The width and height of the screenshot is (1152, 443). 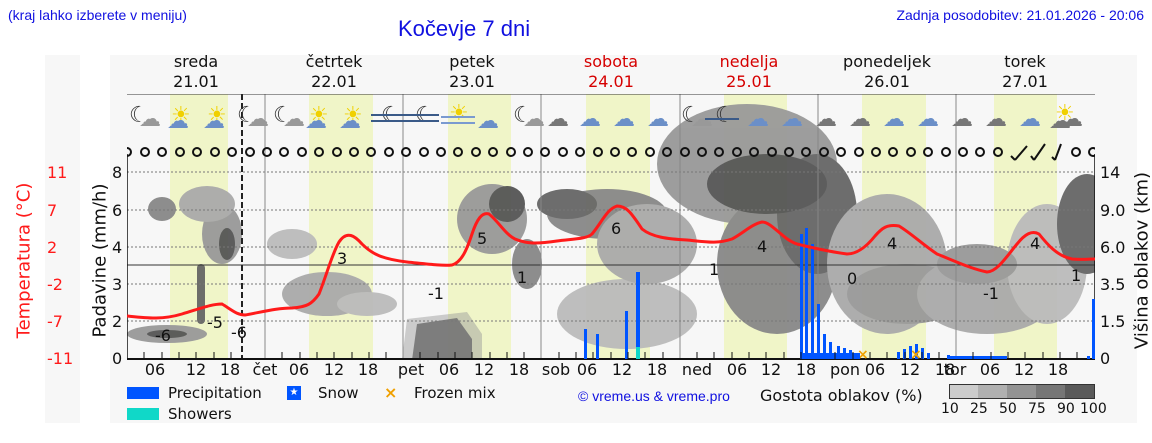 I want to click on showers-swatch, so click(x=143, y=414).